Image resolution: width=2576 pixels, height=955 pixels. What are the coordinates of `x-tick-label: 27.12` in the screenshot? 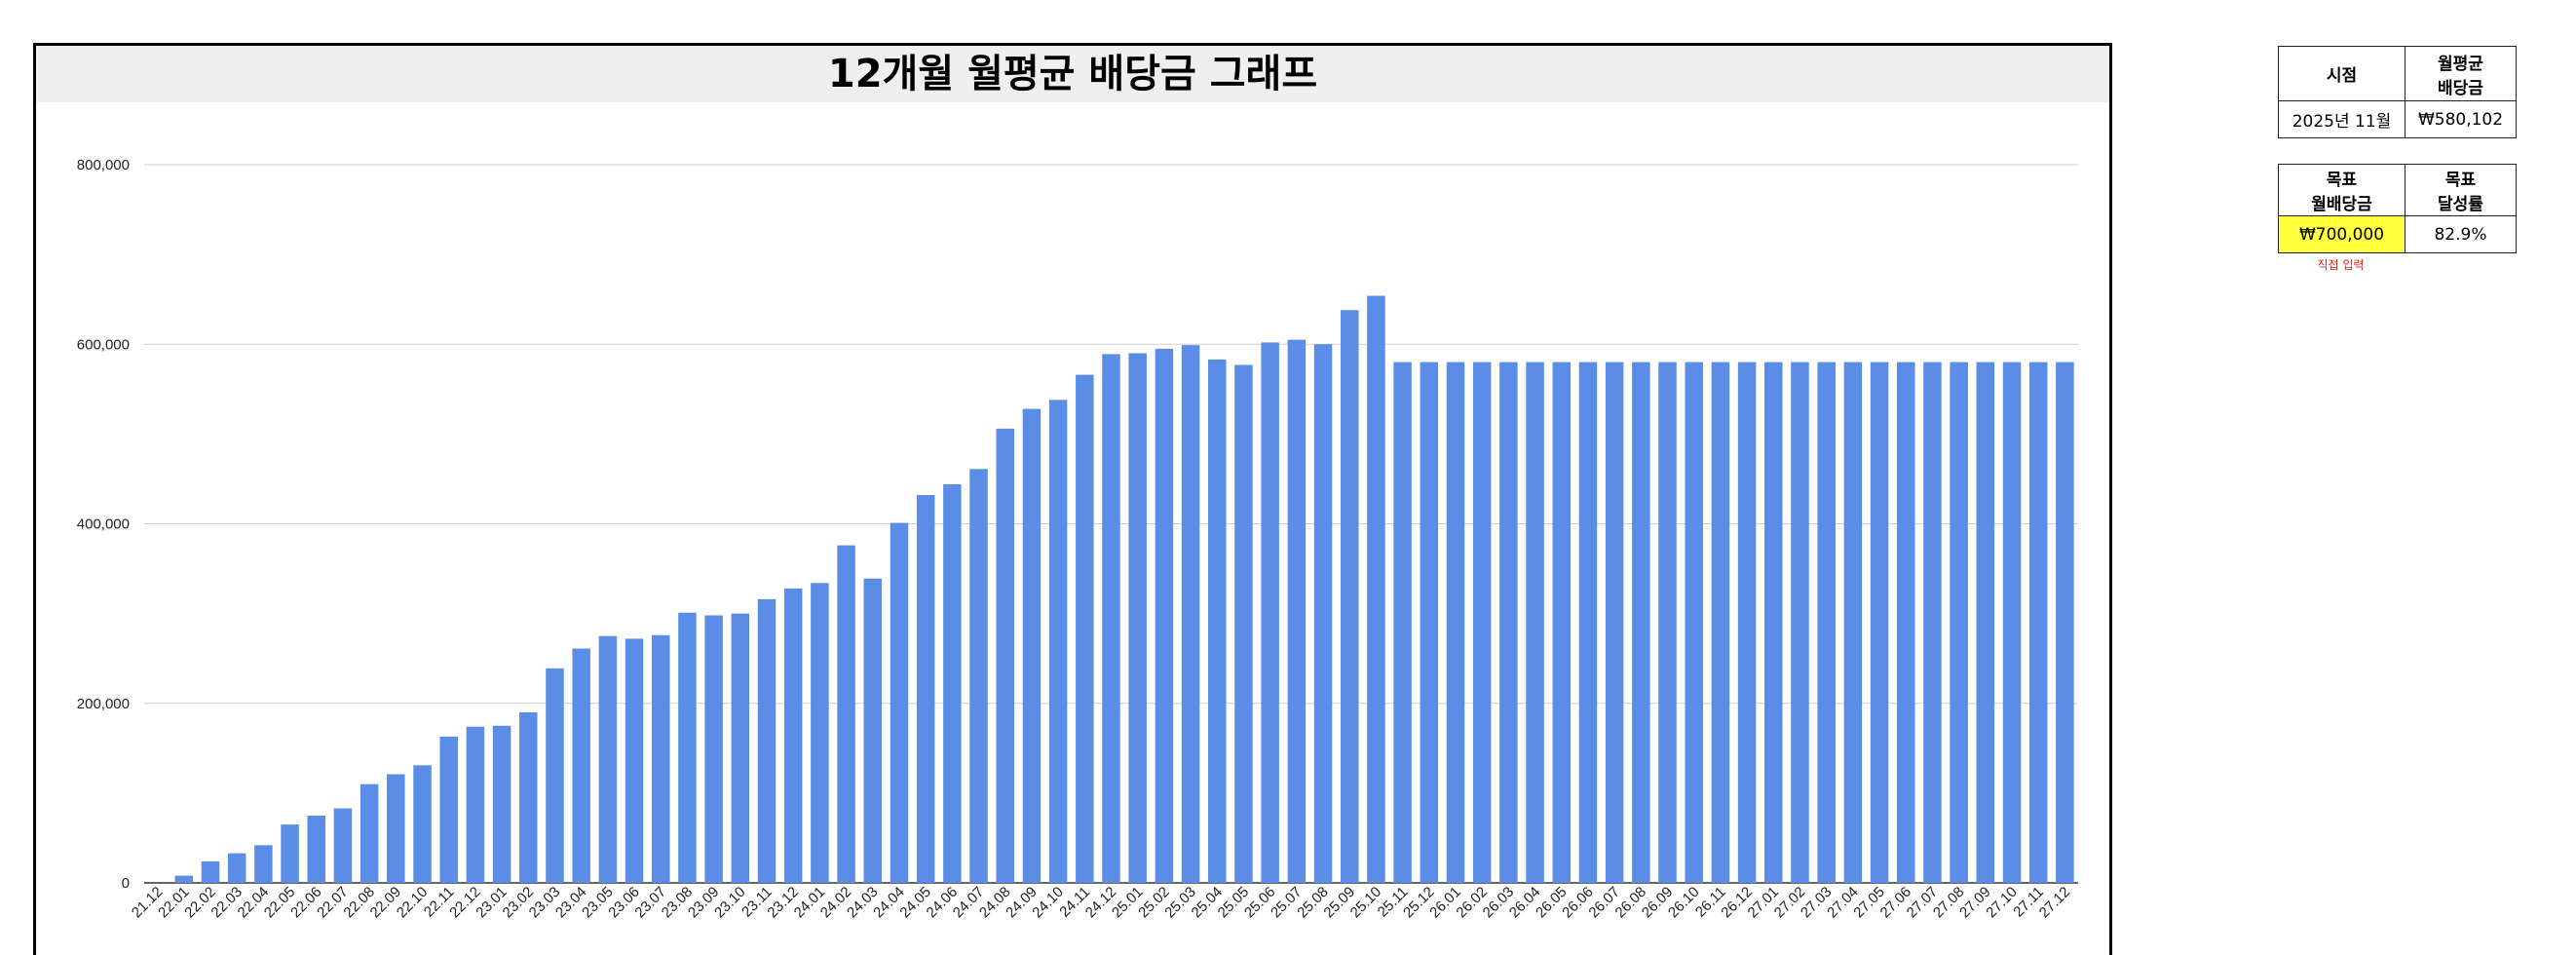 It's located at (2055, 903).